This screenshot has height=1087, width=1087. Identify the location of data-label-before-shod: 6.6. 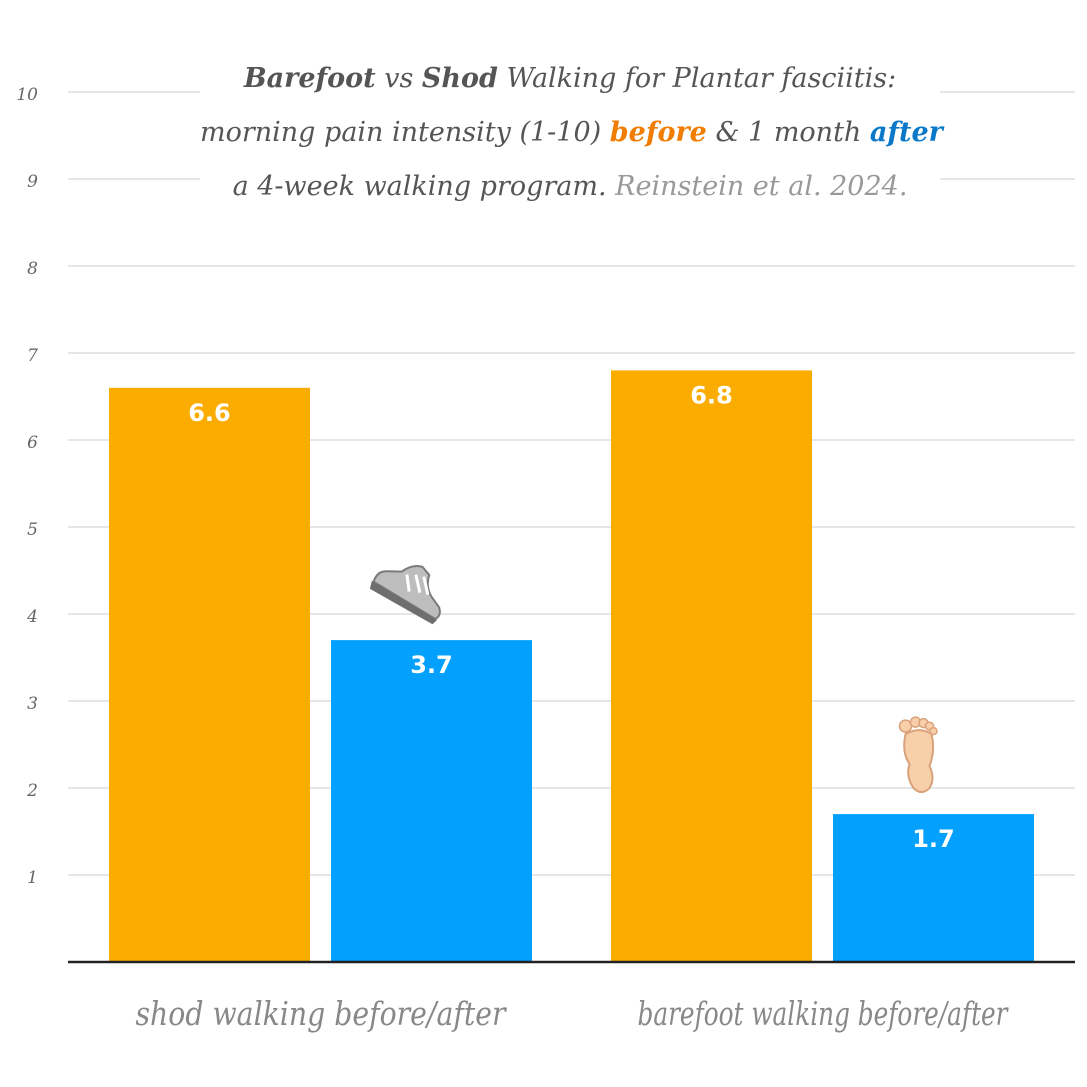
(209, 413).